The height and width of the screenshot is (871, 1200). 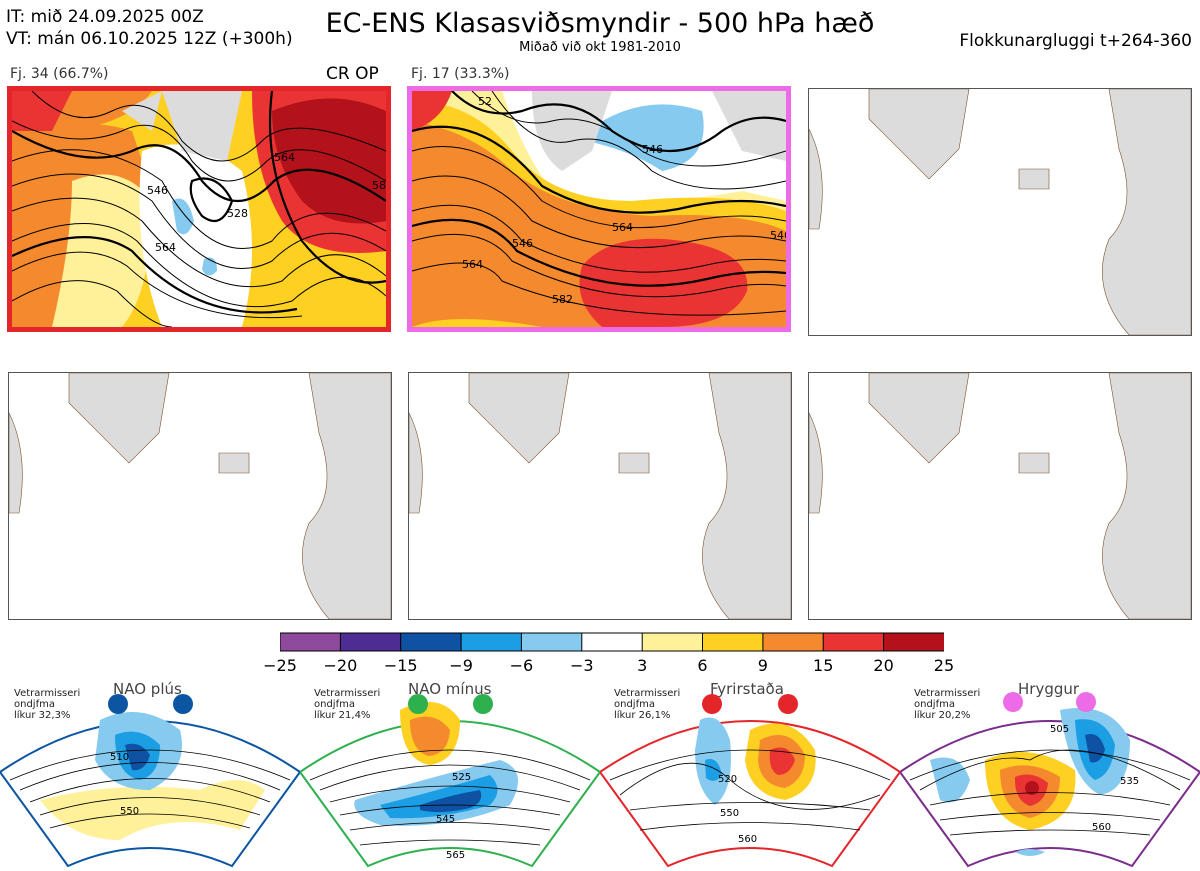 I want to click on colorbar-tick-label: 6, so click(x=702, y=665).